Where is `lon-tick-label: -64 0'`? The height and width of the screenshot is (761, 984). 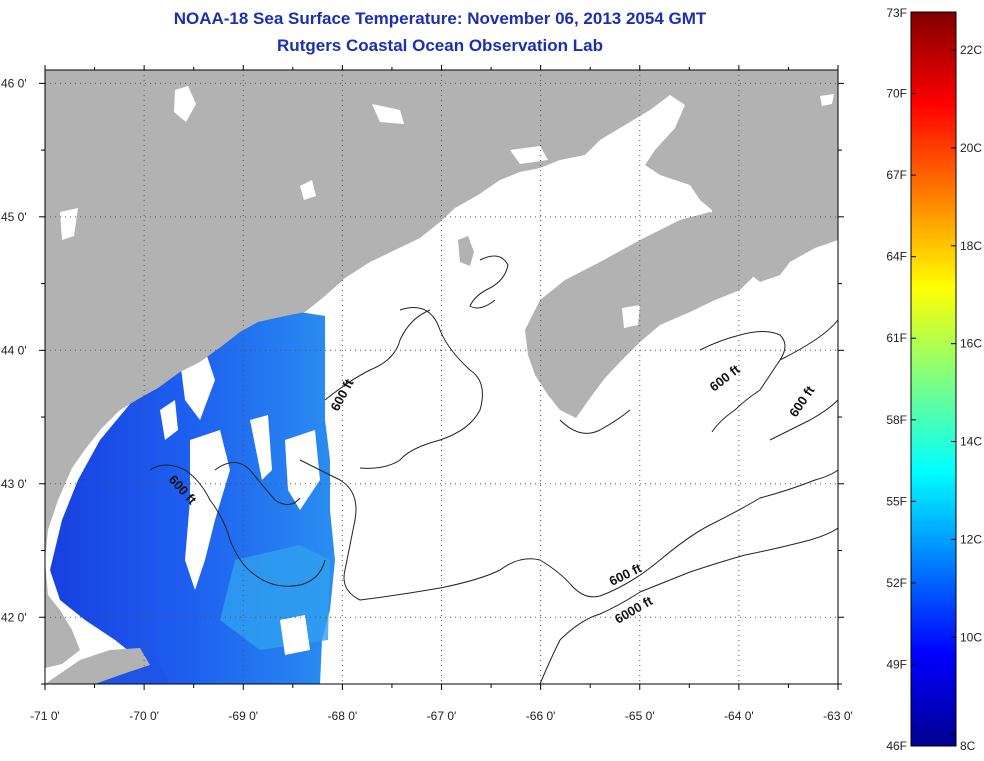 lon-tick-label: -64 0' is located at coordinates (739, 716).